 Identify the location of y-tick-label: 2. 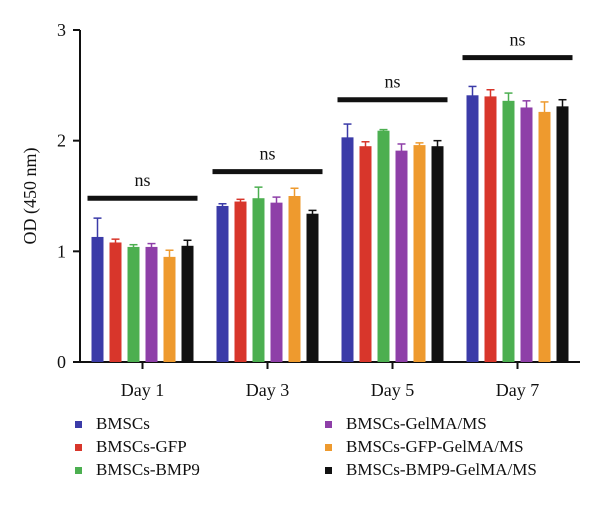
(61, 141).